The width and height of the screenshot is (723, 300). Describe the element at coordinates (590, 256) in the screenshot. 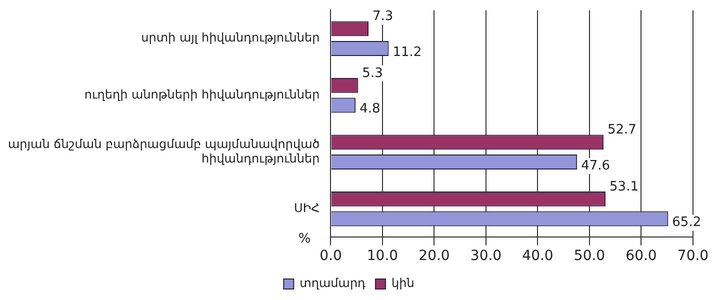

I see `x-tick-label: 50.0` at that location.